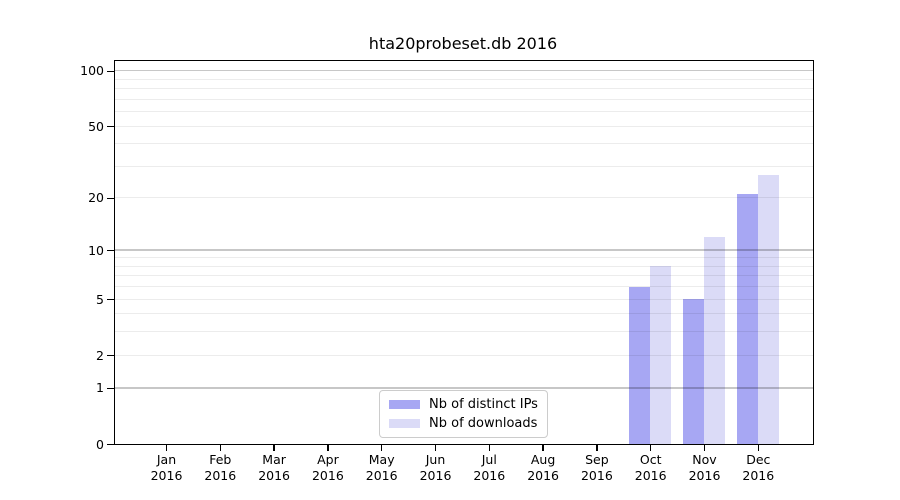 Image resolution: width=900 pixels, height=500 pixels. I want to click on legend: Nb of distinct IPs Nb of downloads, so click(463, 414).